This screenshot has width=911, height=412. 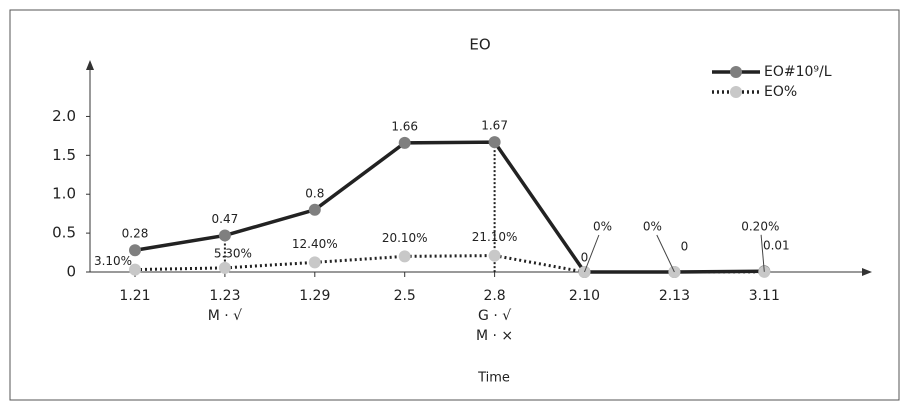 What do you see at coordinates (315, 244) in the screenshot?
I see `data-label: 12.40%` at bounding box center [315, 244].